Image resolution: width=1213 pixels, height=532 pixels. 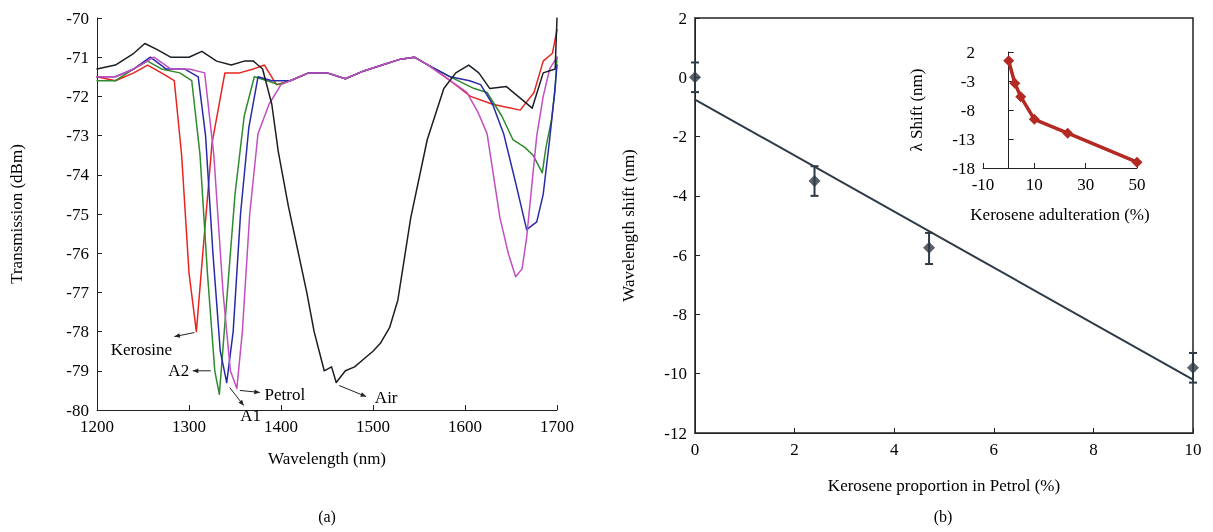 What do you see at coordinates (675, 433) in the screenshot?
I see `y-tick-label: -12` at bounding box center [675, 433].